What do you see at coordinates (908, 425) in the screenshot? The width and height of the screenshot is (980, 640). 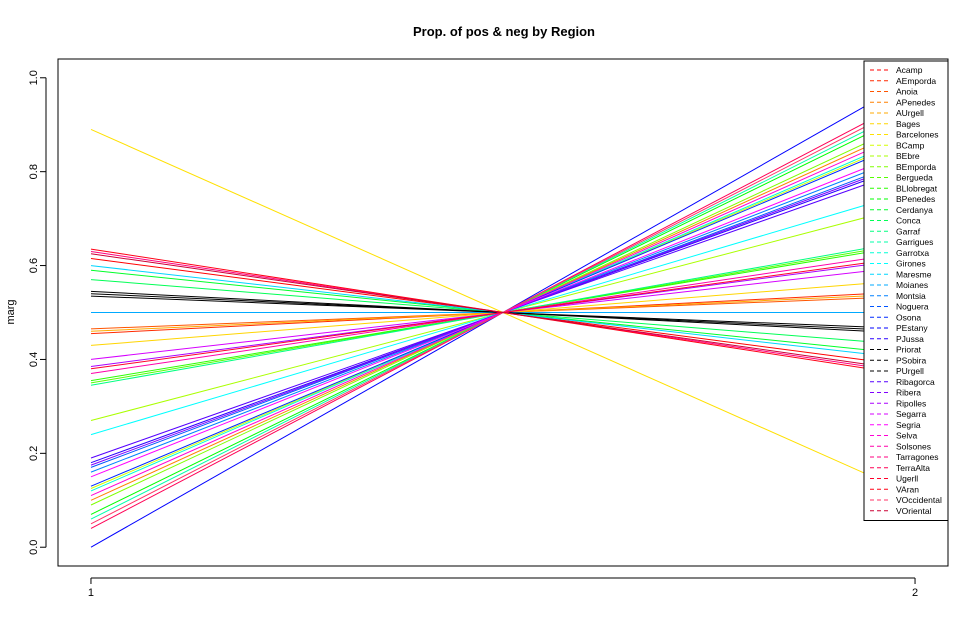 I see `legend-label-segria: Segria` at bounding box center [908, 425].